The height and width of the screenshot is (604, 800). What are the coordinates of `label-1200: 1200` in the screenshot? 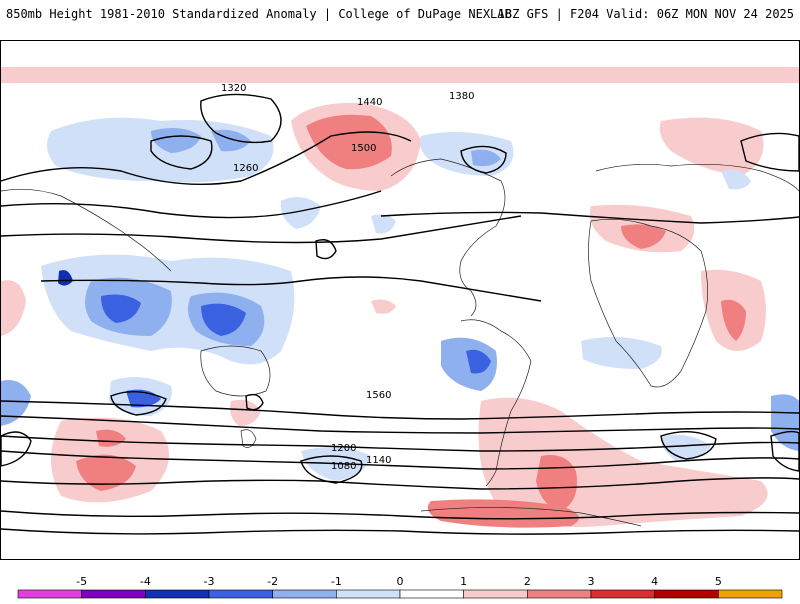 It's located at (343, 448).